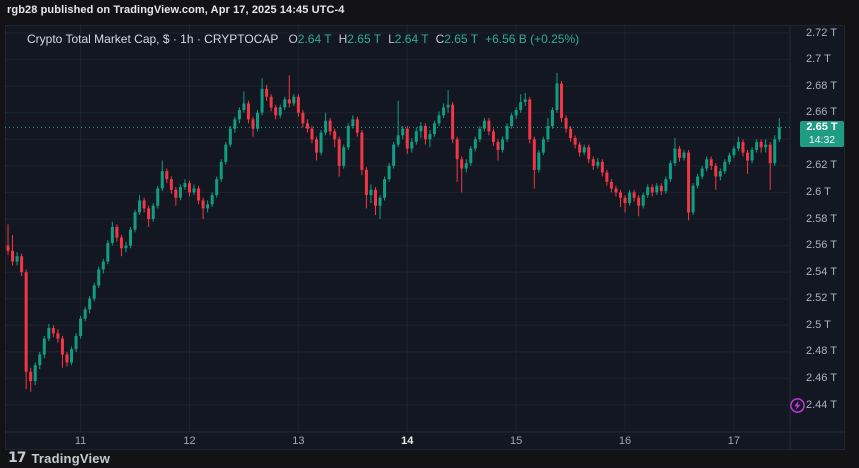  What do you see at coordinates (532, 39) in the screenshot?
I see `change-value: +6.56 B (+0.25%)` at bounding box center [532, 39].